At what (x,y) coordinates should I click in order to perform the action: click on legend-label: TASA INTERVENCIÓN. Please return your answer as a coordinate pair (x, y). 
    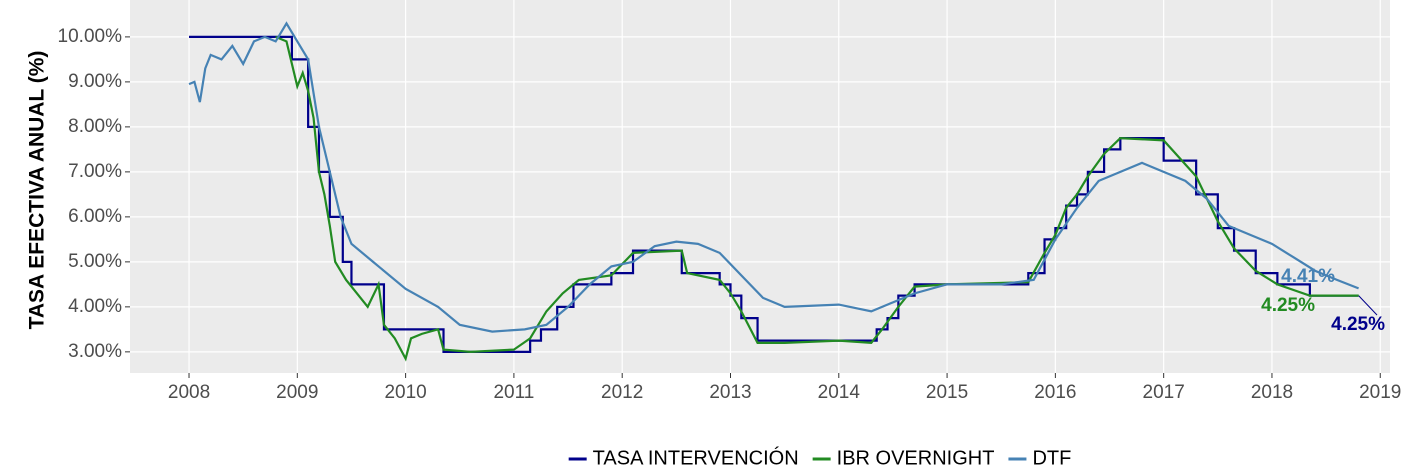
    Looking at the image, I should click on (696, 457).